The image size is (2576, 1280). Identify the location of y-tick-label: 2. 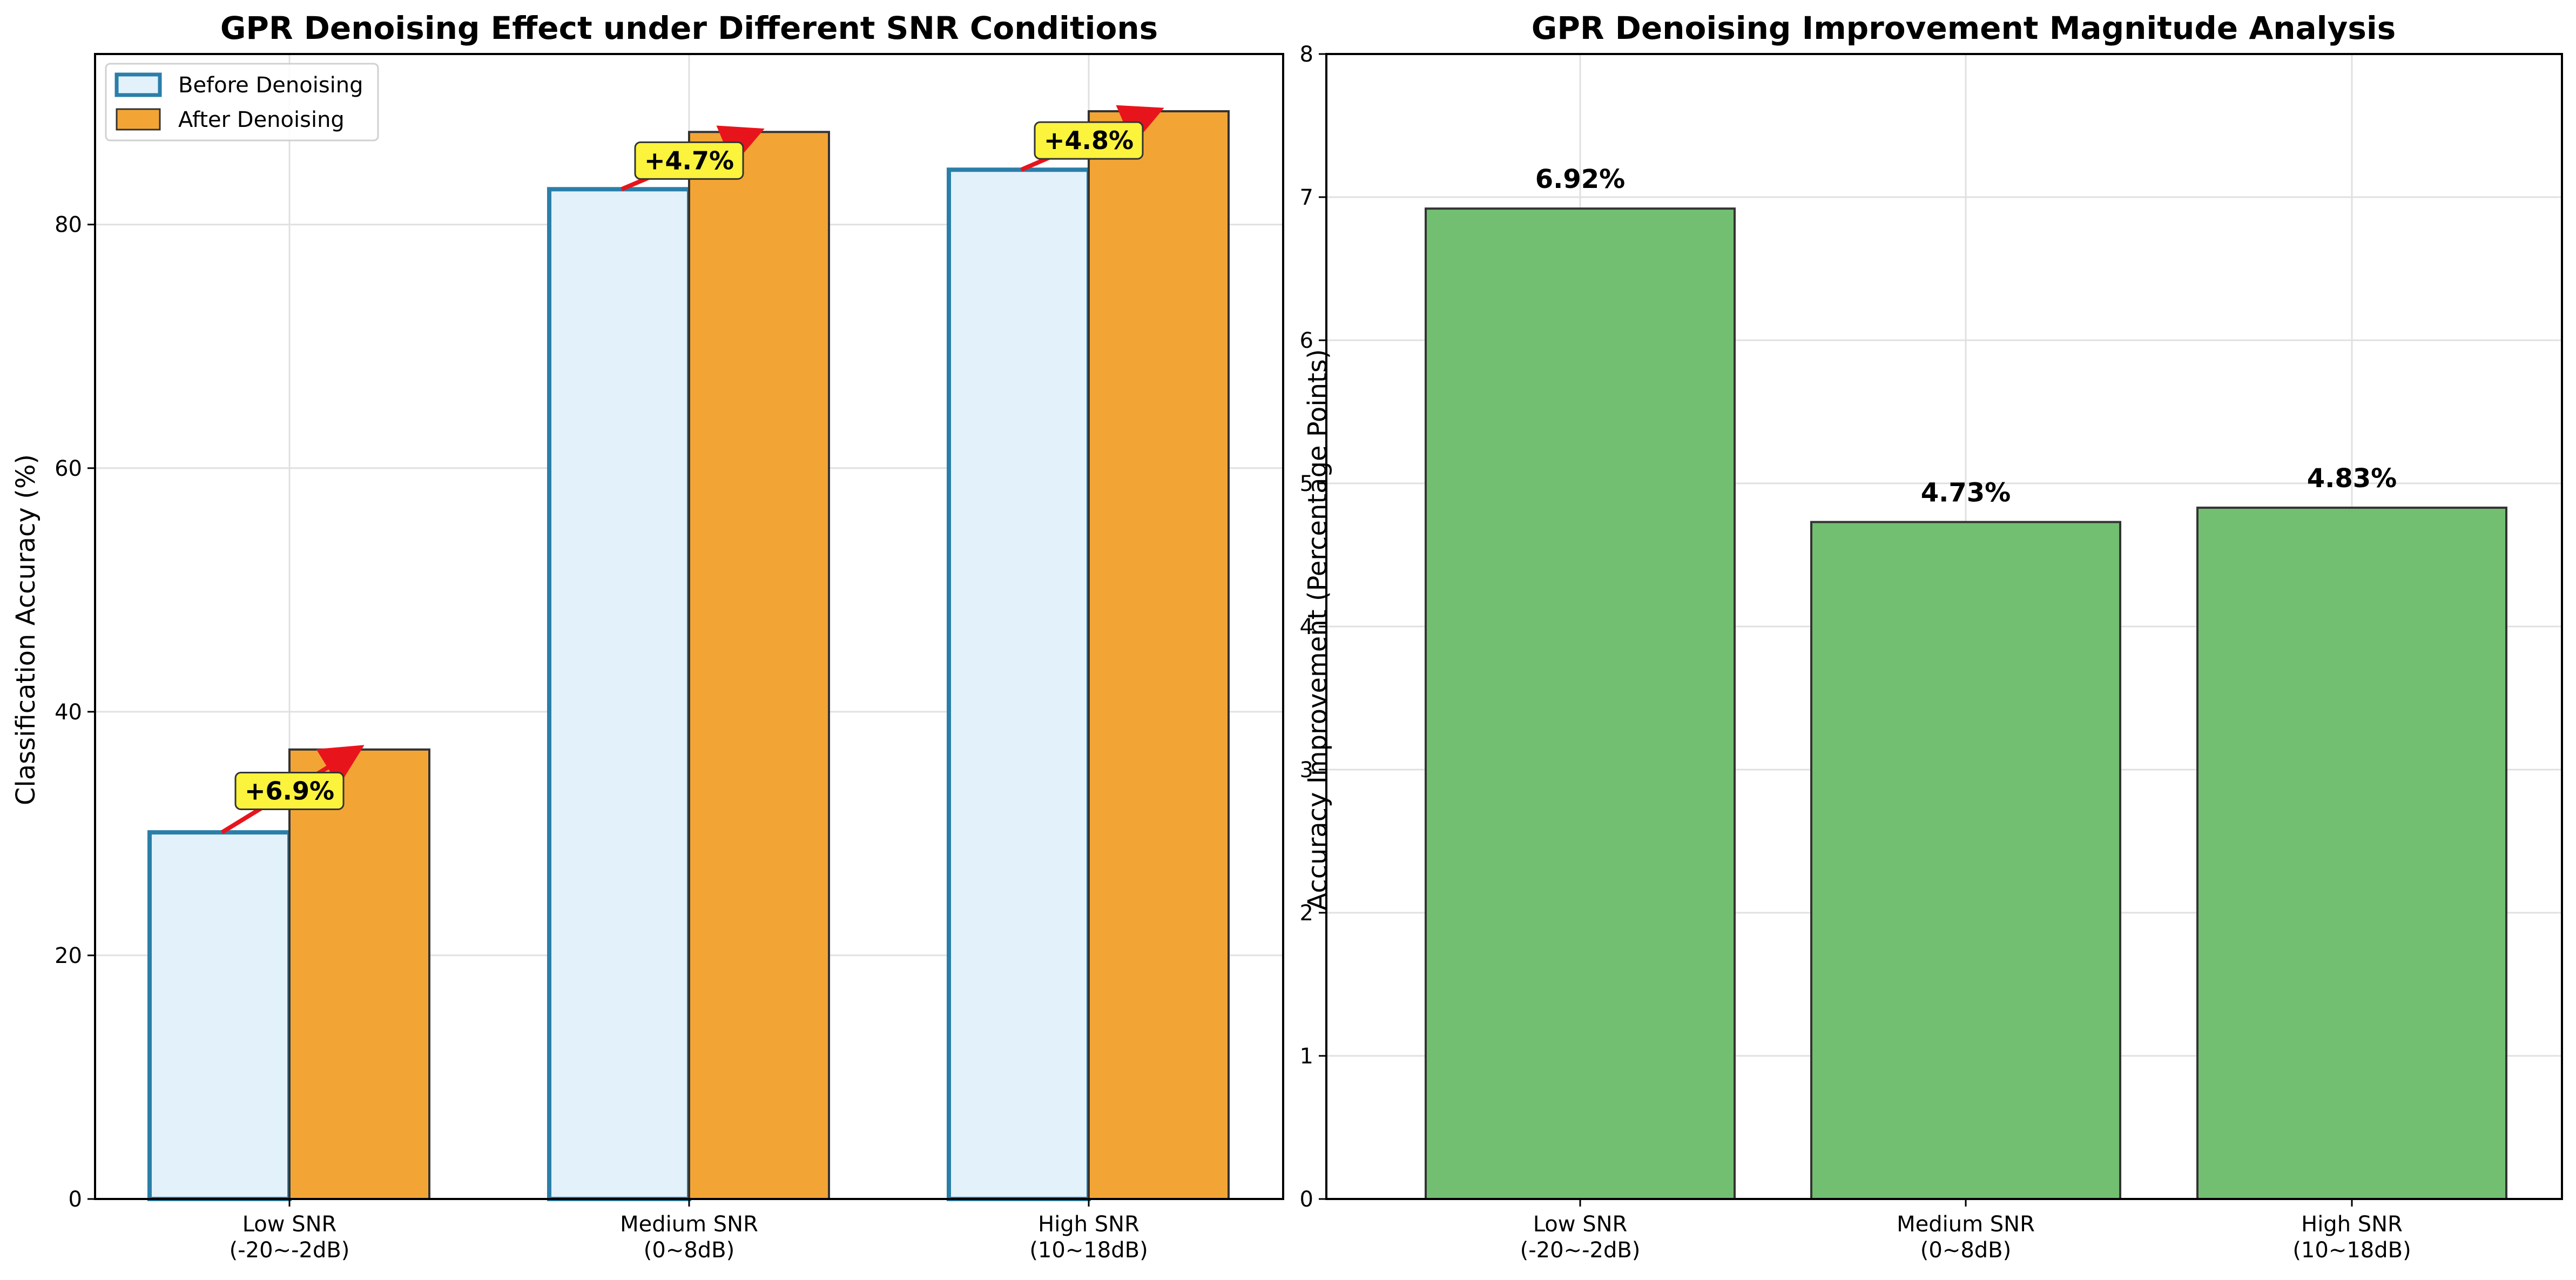
(1306, 913).